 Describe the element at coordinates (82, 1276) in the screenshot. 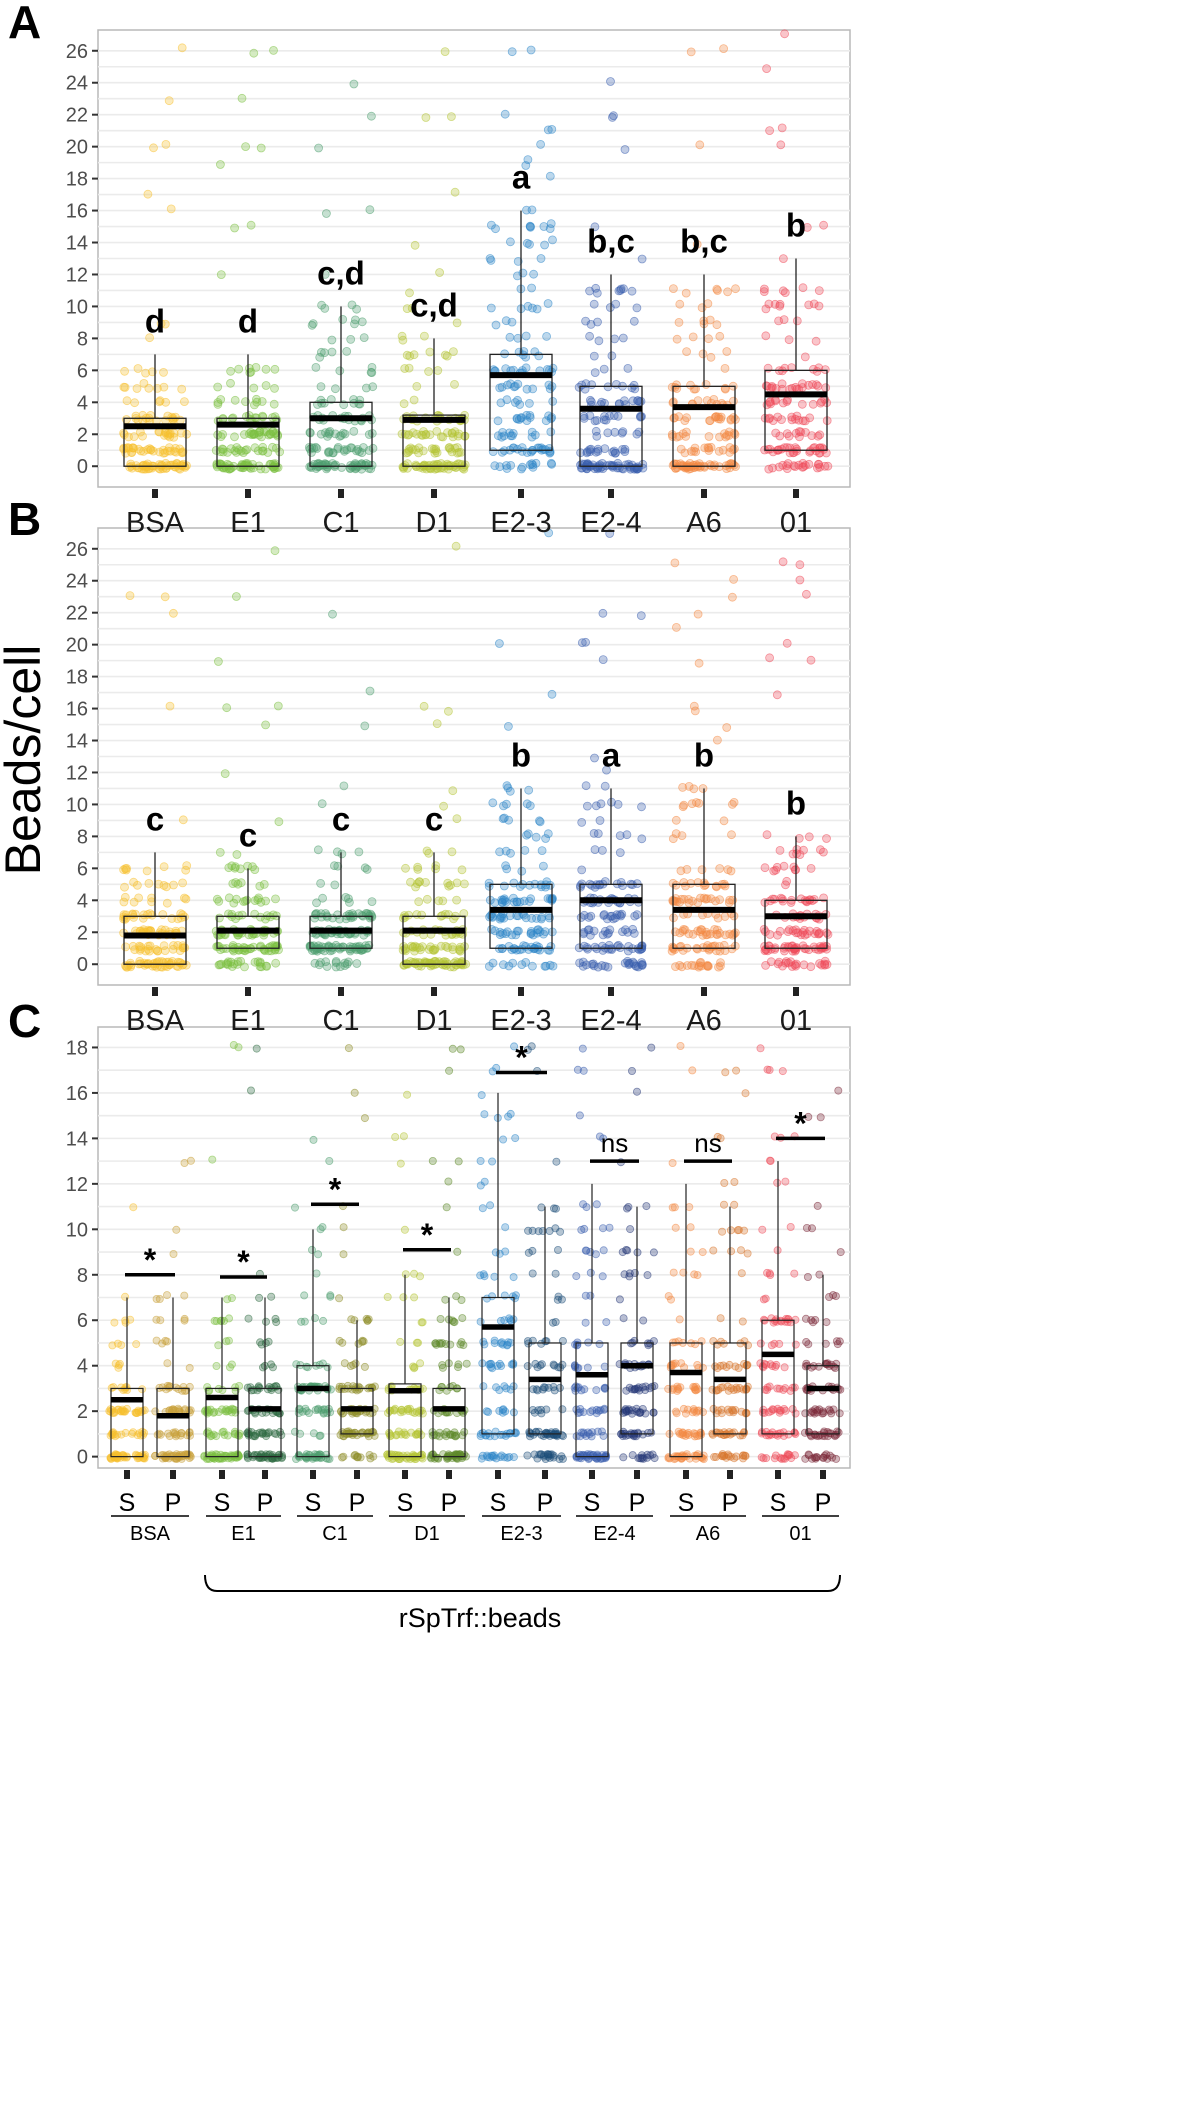

I see `y-tick-label: 8` at that location.